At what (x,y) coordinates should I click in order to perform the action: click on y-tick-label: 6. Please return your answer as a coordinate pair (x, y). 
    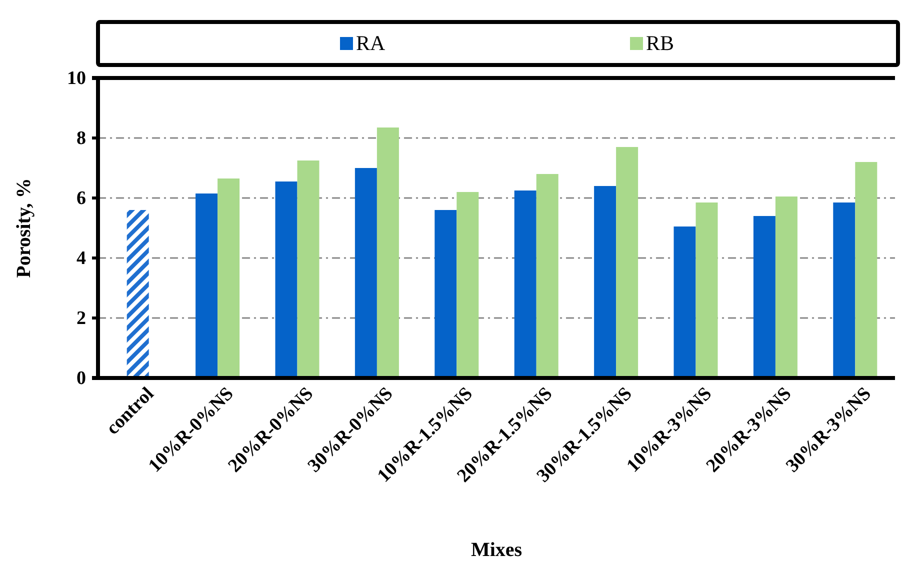
    Looking at the image, I should click on (81, 199).